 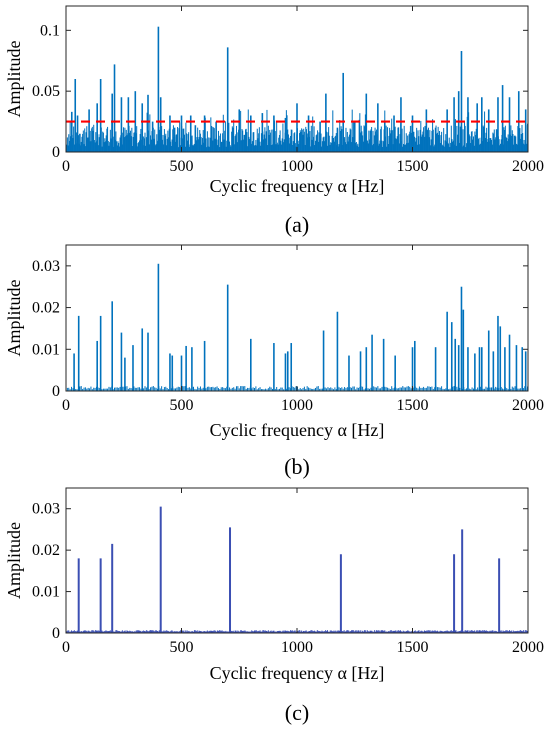 I want to click on y-tick-label: 0.1, so click(x=50, y=30).